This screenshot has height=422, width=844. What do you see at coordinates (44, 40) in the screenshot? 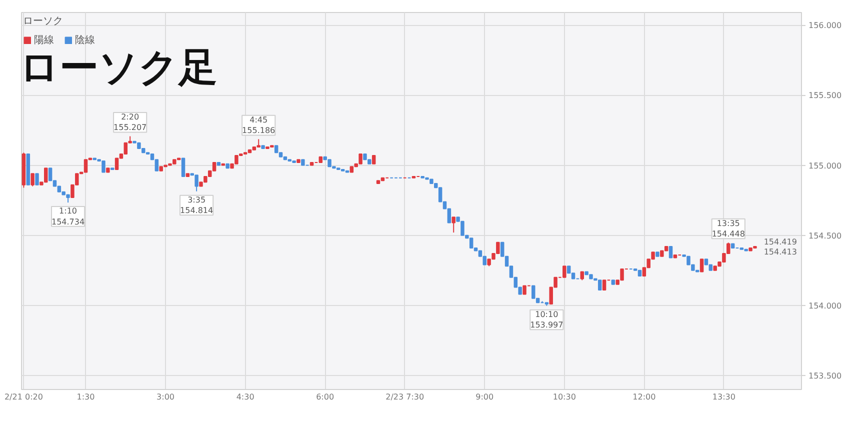
I see `legend-label: 陽線` at bounding box center [44, 40].